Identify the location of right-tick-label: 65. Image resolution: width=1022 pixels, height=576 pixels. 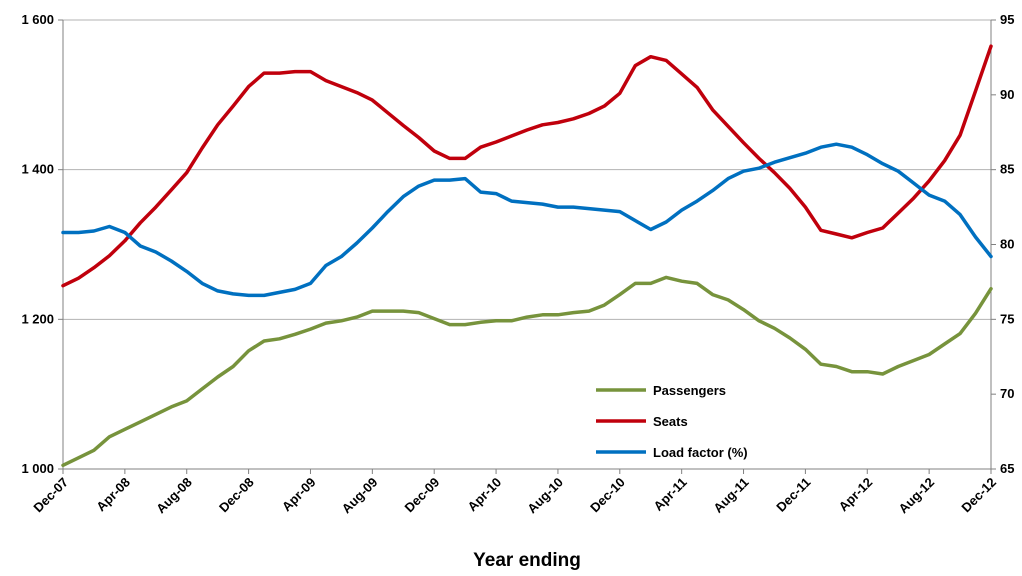
(1007, 468).